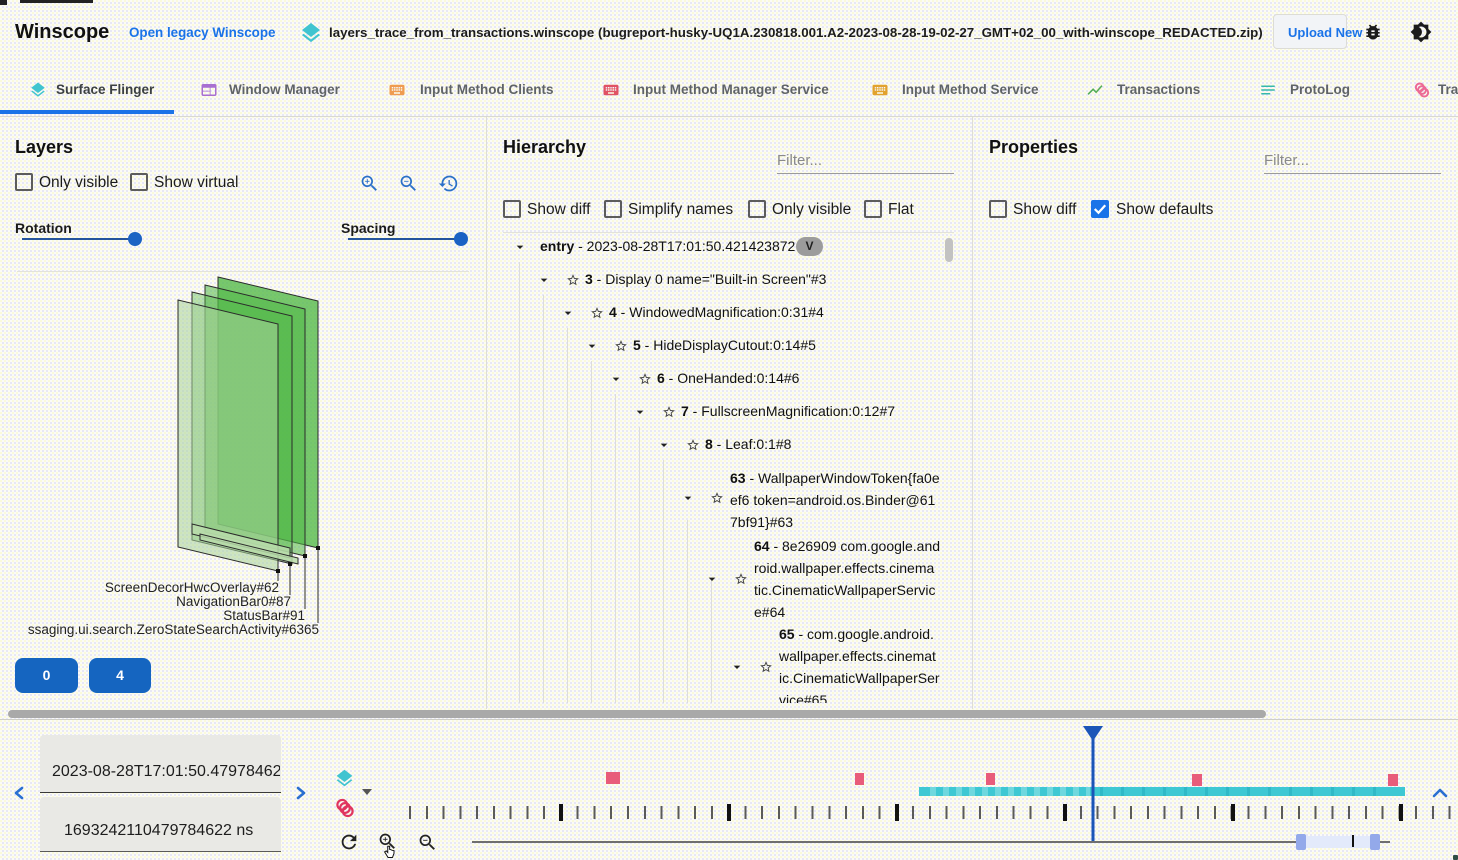 This screenshot has width=1458, height=860. Describe the element at coordinates (192, 587) in the screenshot. I see `svg-text: ScreenDecorHwcOverlay#62` at that location.